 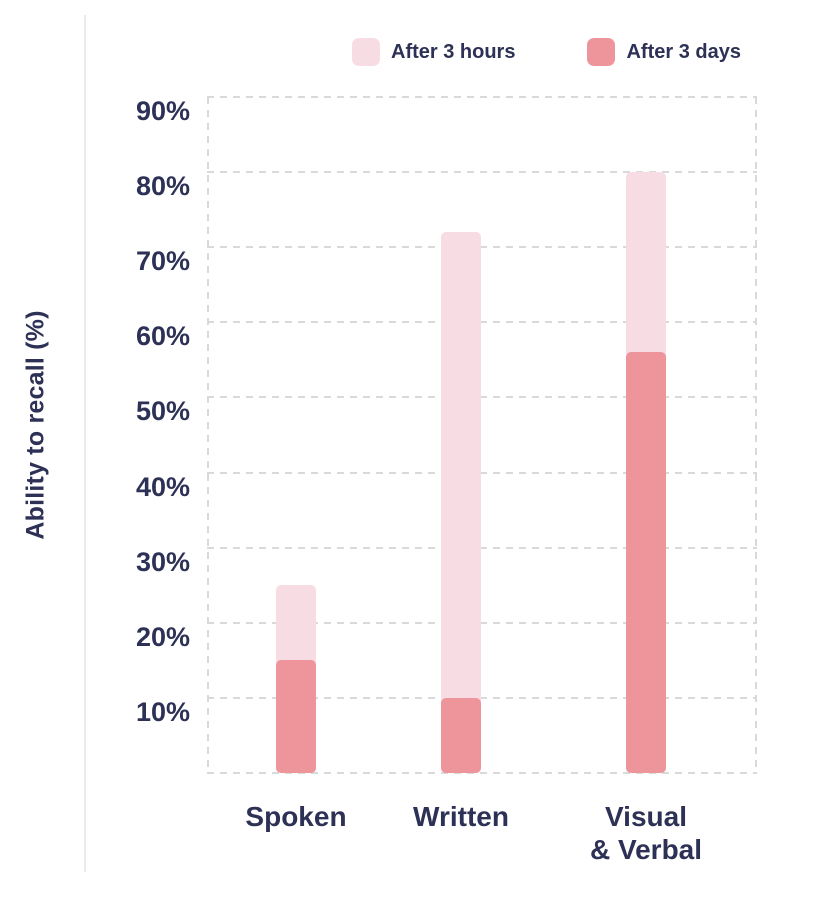 What do you see at coordinates (646, 562) in the screenshot?
I see `bar-visual-verbal-after-3-days` at bounding box center [646, 562].